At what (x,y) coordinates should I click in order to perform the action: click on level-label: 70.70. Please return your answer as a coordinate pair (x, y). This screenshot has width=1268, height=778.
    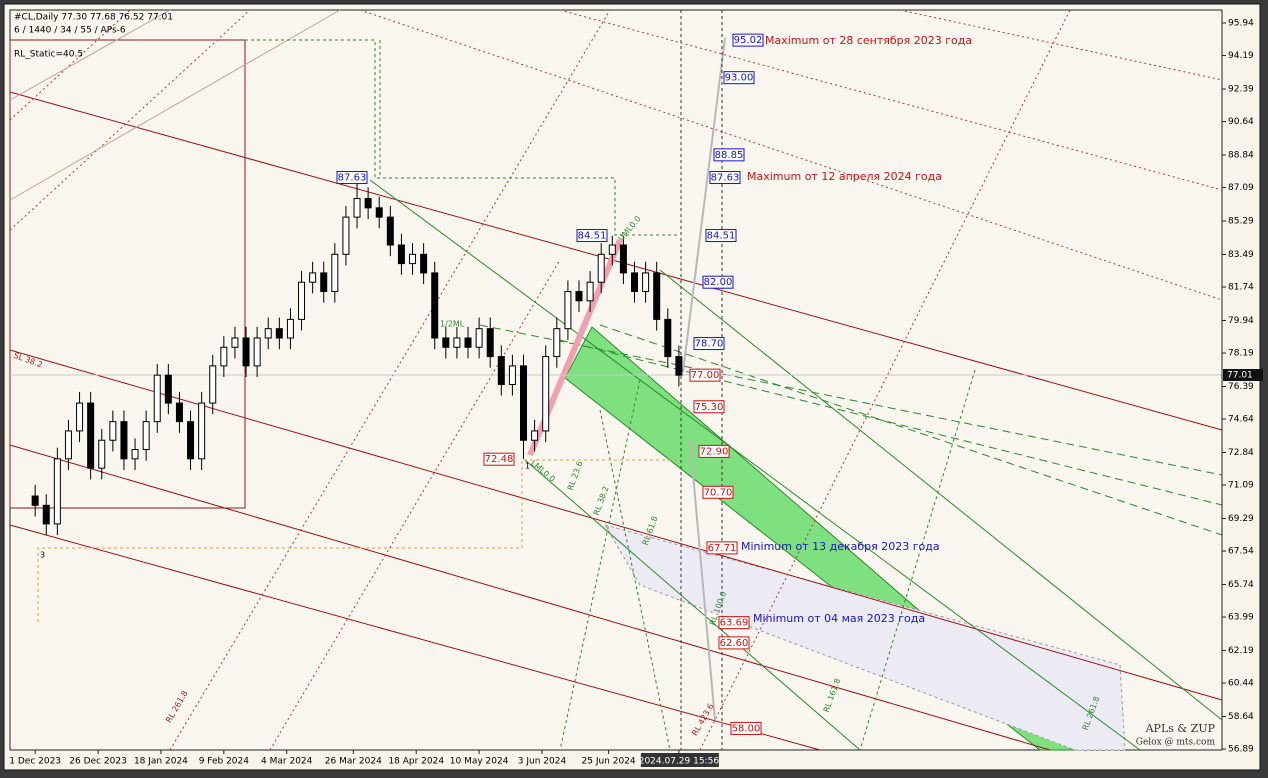
    Looking at the image, I should click on (718, 492).